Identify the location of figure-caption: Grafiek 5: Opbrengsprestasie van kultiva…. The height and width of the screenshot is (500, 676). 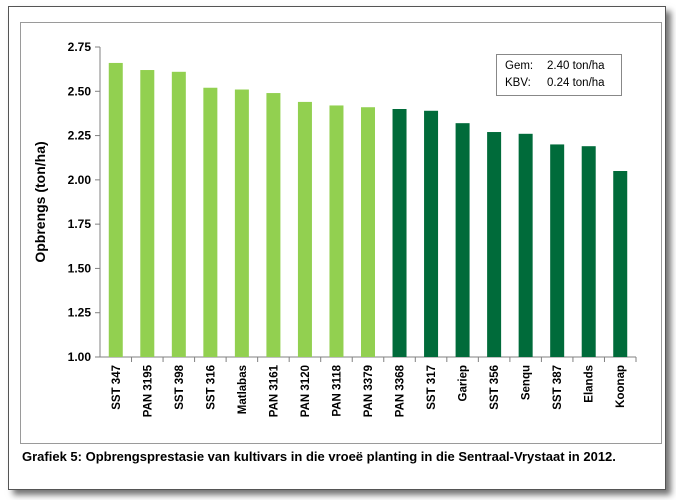
(319, 456).